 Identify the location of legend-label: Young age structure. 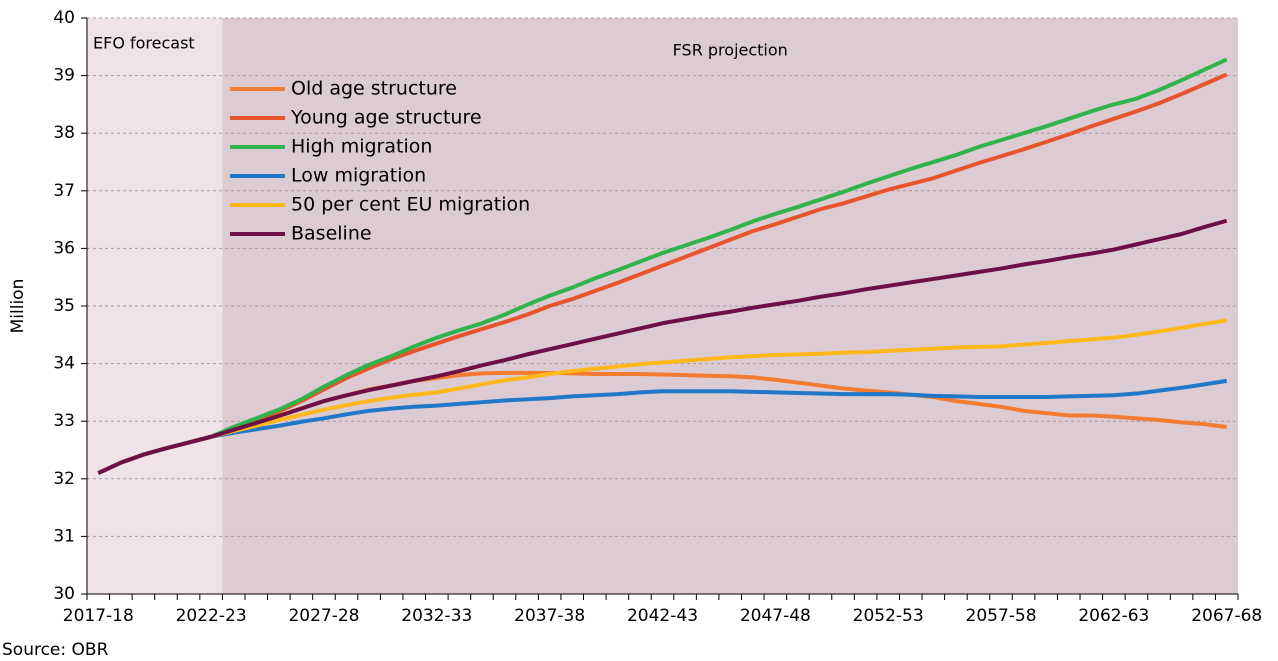
(386, 118).